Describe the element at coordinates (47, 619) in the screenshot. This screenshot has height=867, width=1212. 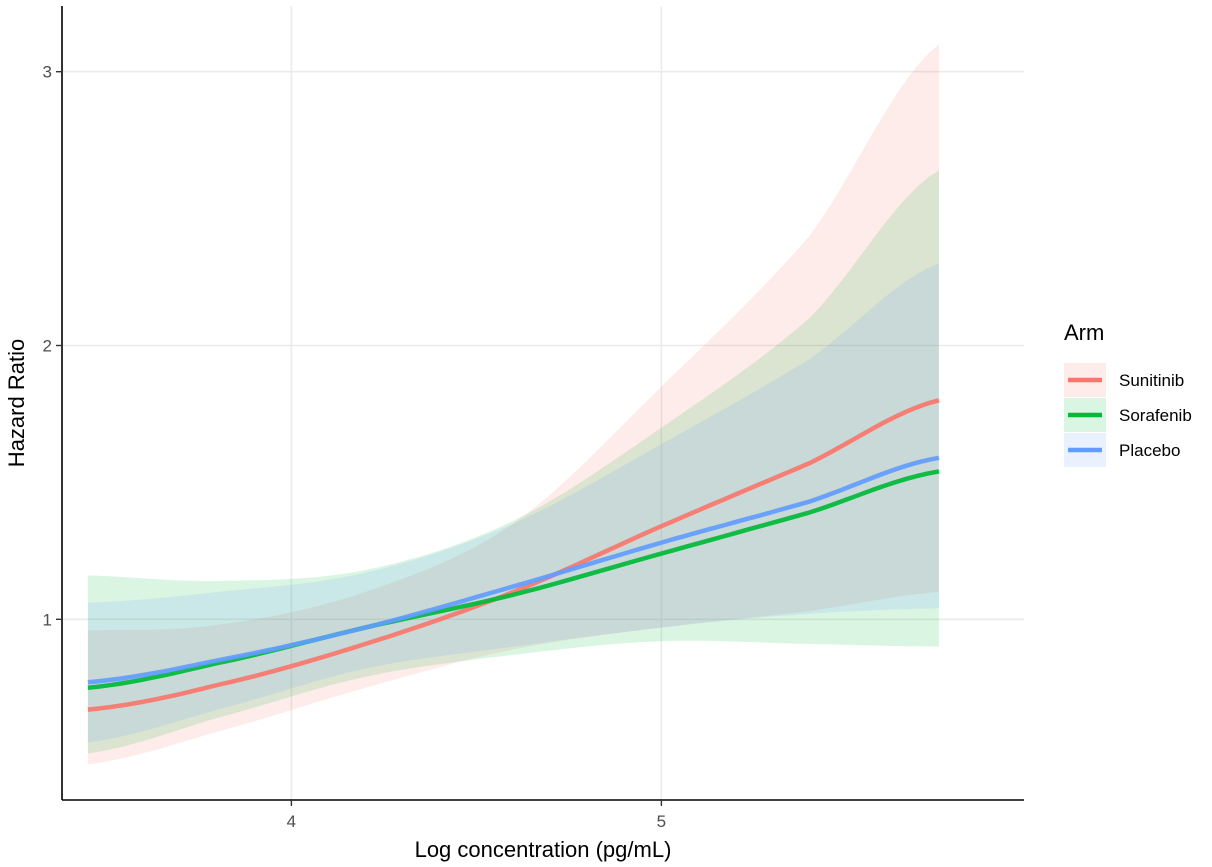
I see `y-tick-label: 1` at that location.